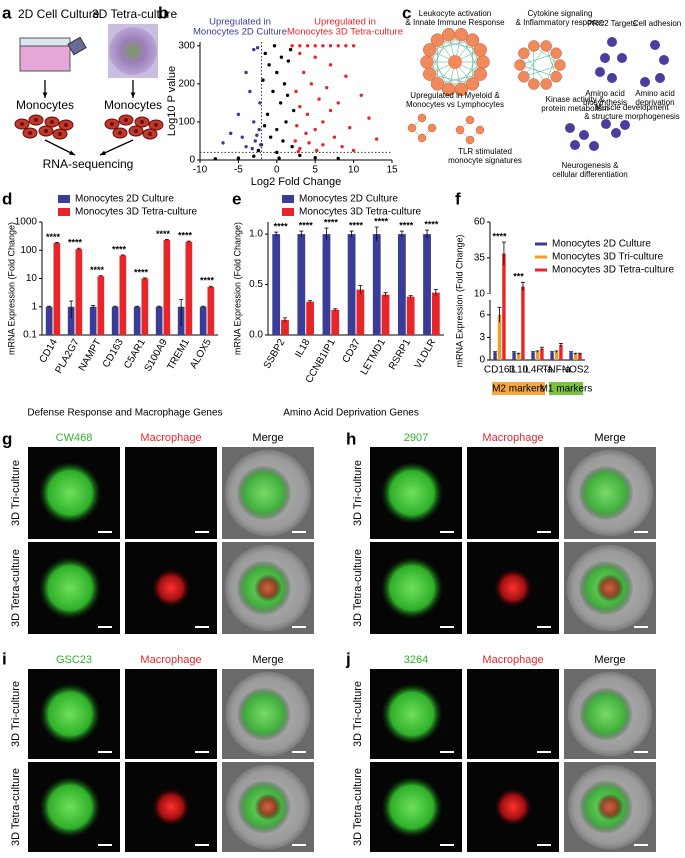 The width and height of the screenshot is (685, 858). What do you see at coordinates (458, 198) in the screenshot?
I see `panel-label: f` at bounding box center [458, 198].